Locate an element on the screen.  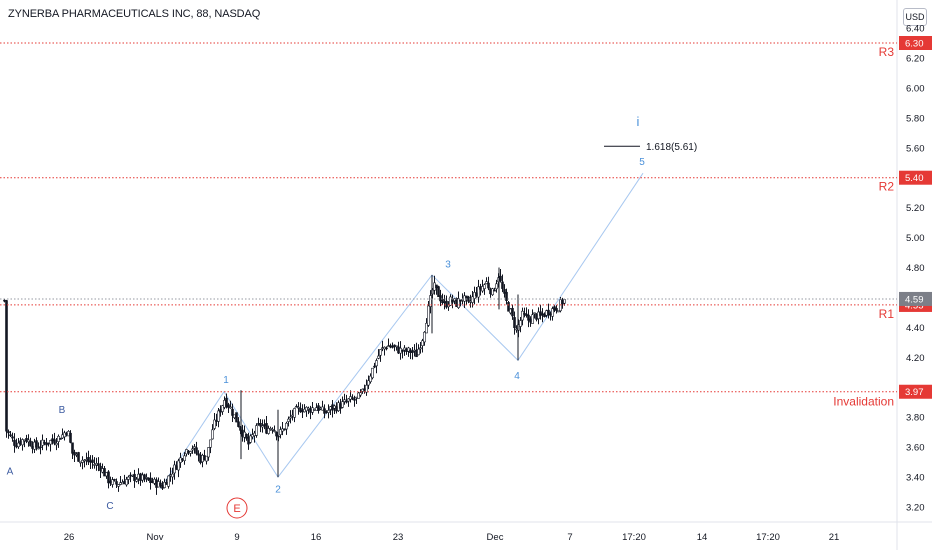
price-tag-invalidation-bg is located at coordinates (915, 391).